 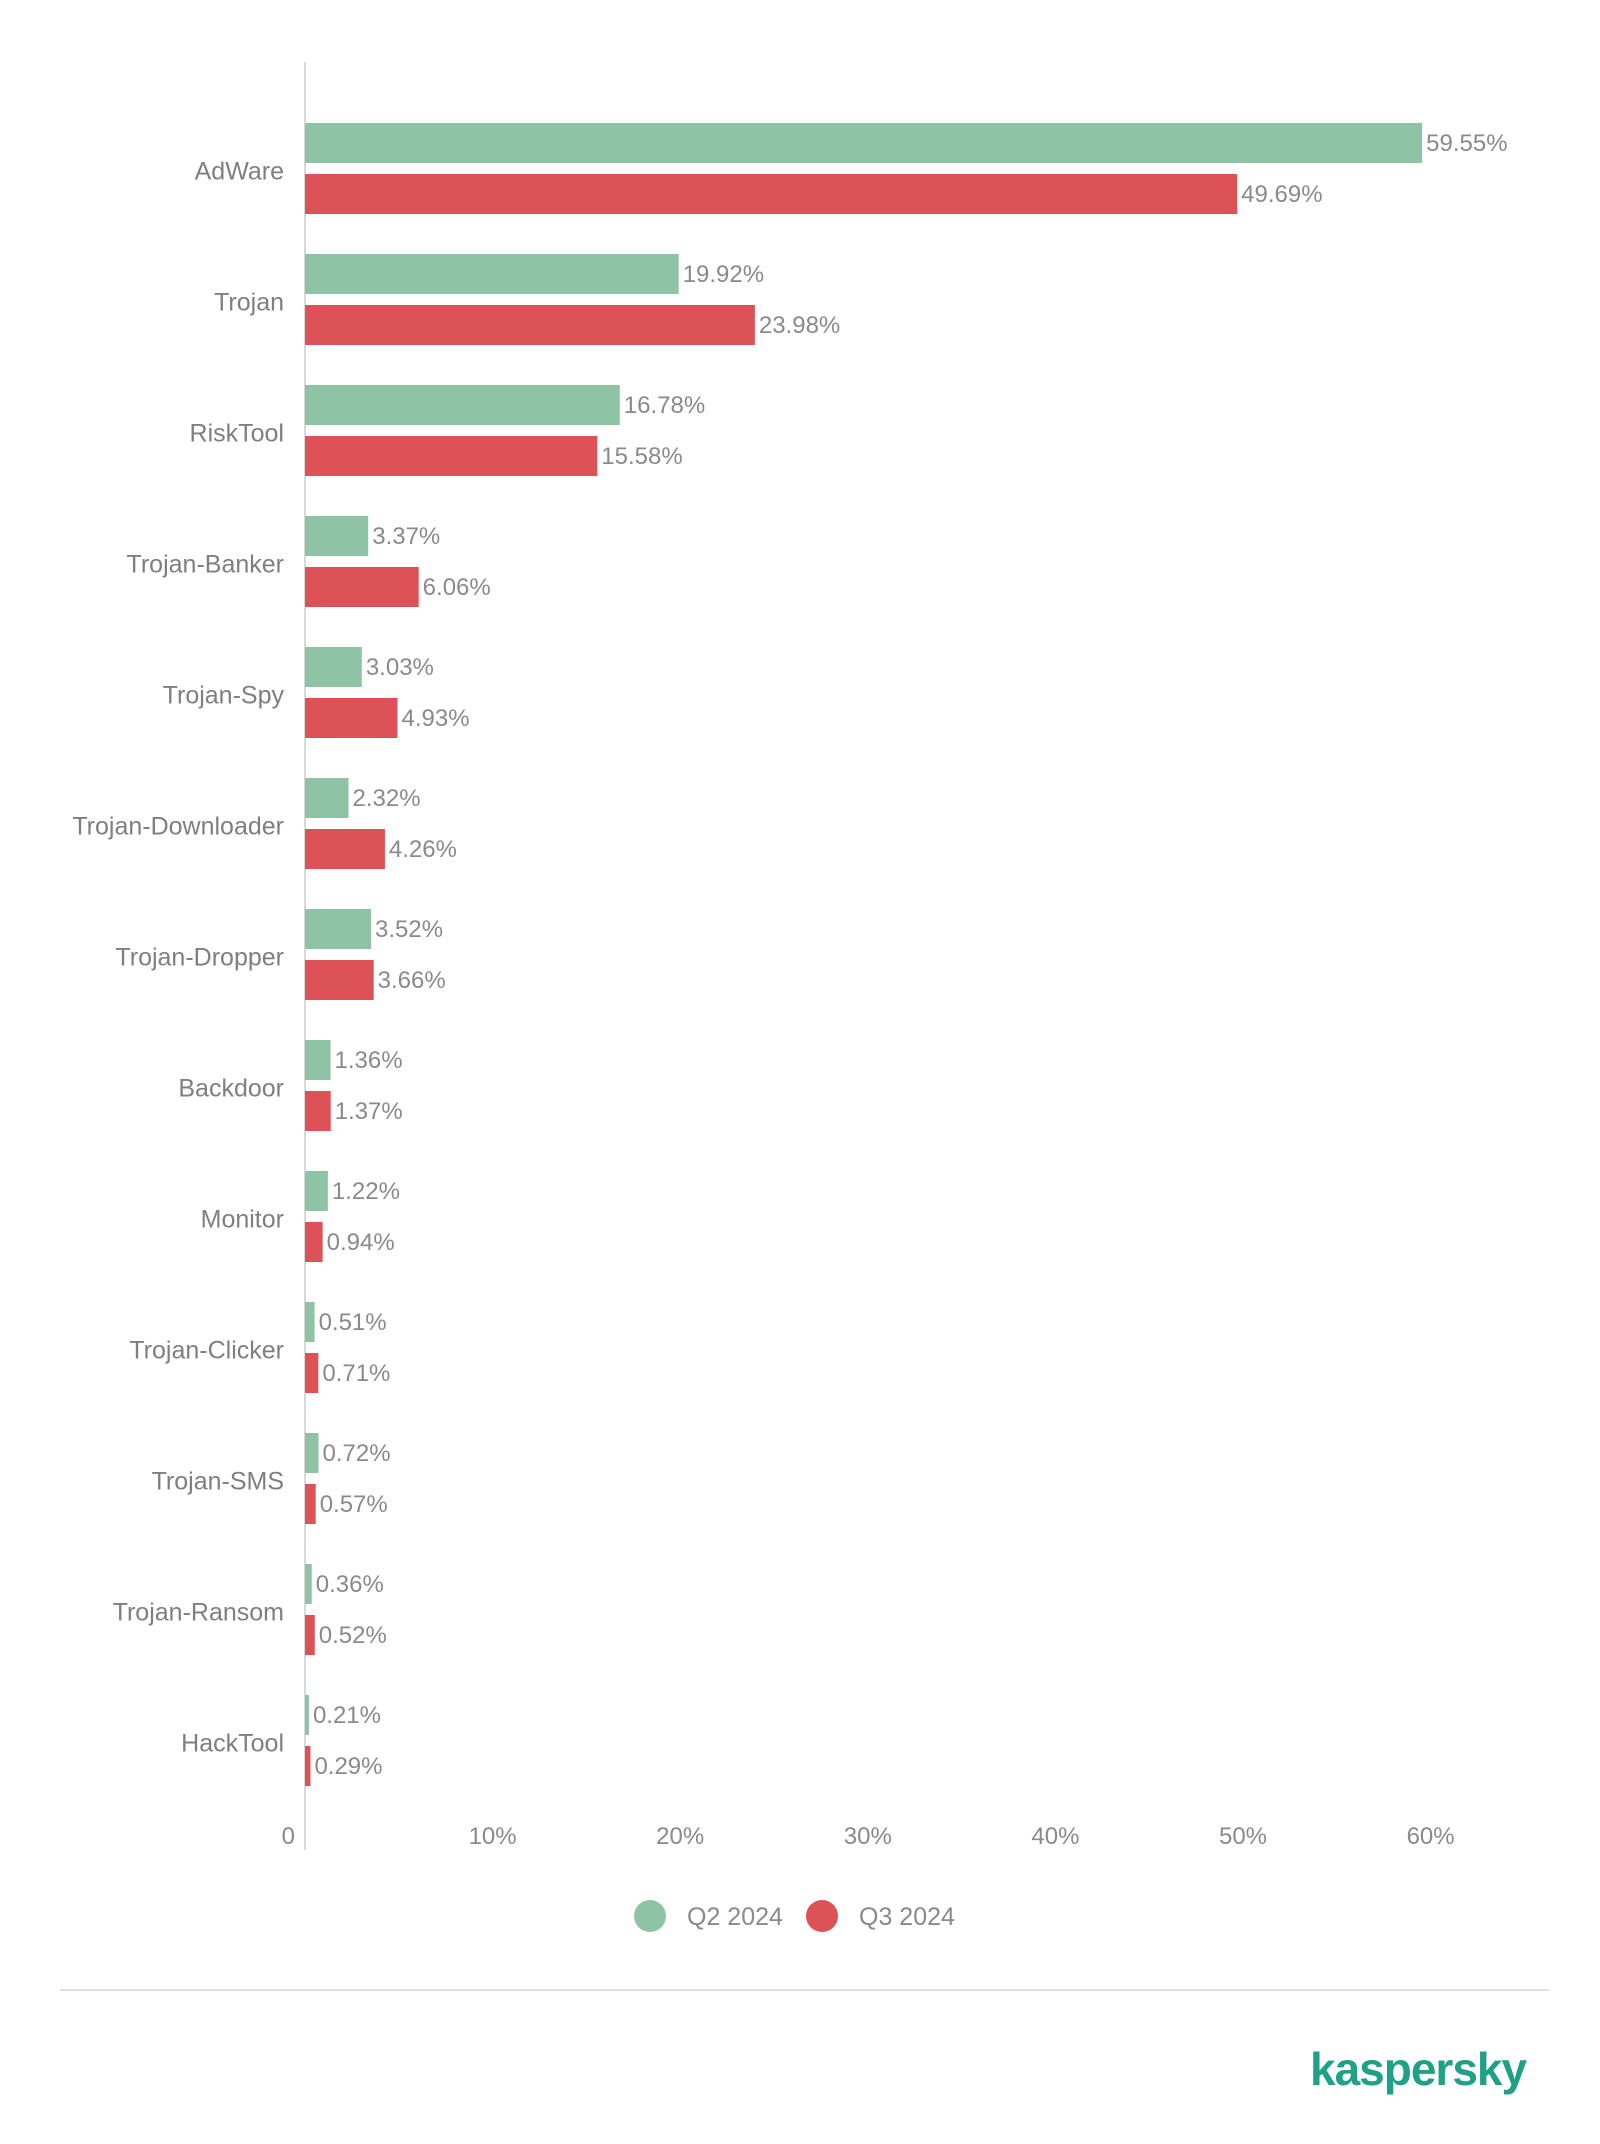 I want to click on legend-label: Q2 2024, so click(x=735, y=1917).